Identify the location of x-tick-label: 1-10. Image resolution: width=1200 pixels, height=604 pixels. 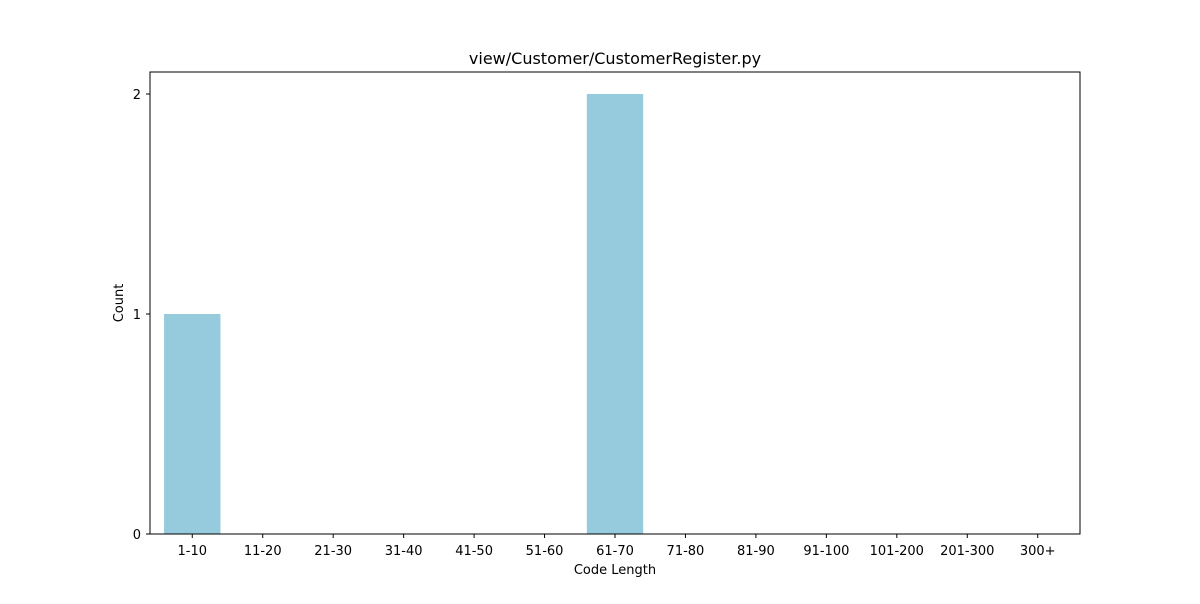
(193, 551).